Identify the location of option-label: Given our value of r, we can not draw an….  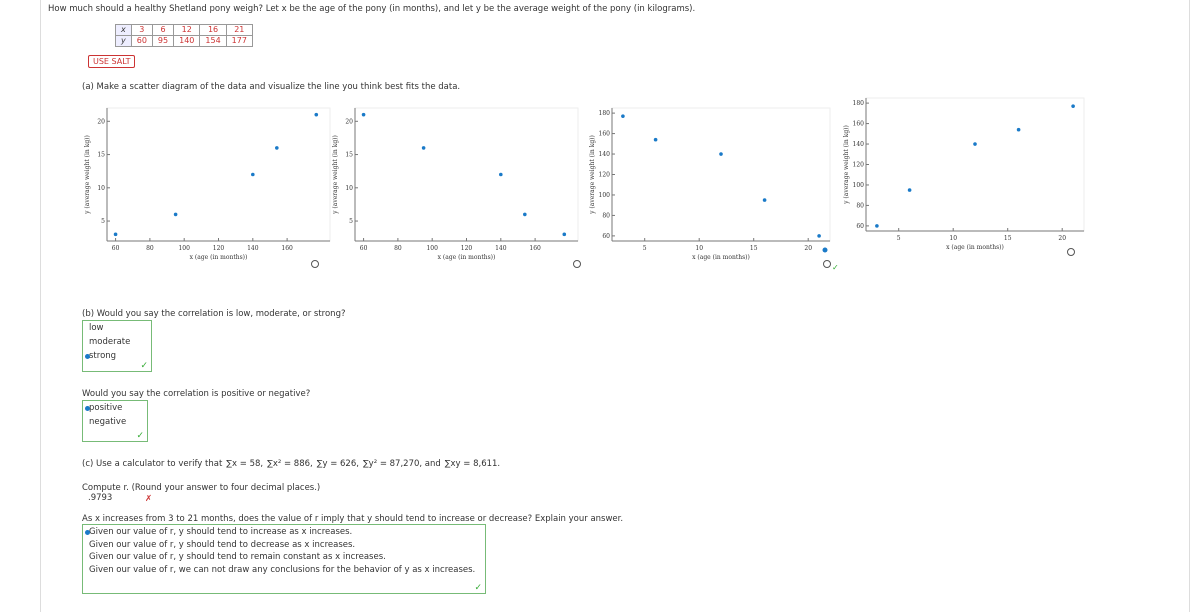
(282, 569).